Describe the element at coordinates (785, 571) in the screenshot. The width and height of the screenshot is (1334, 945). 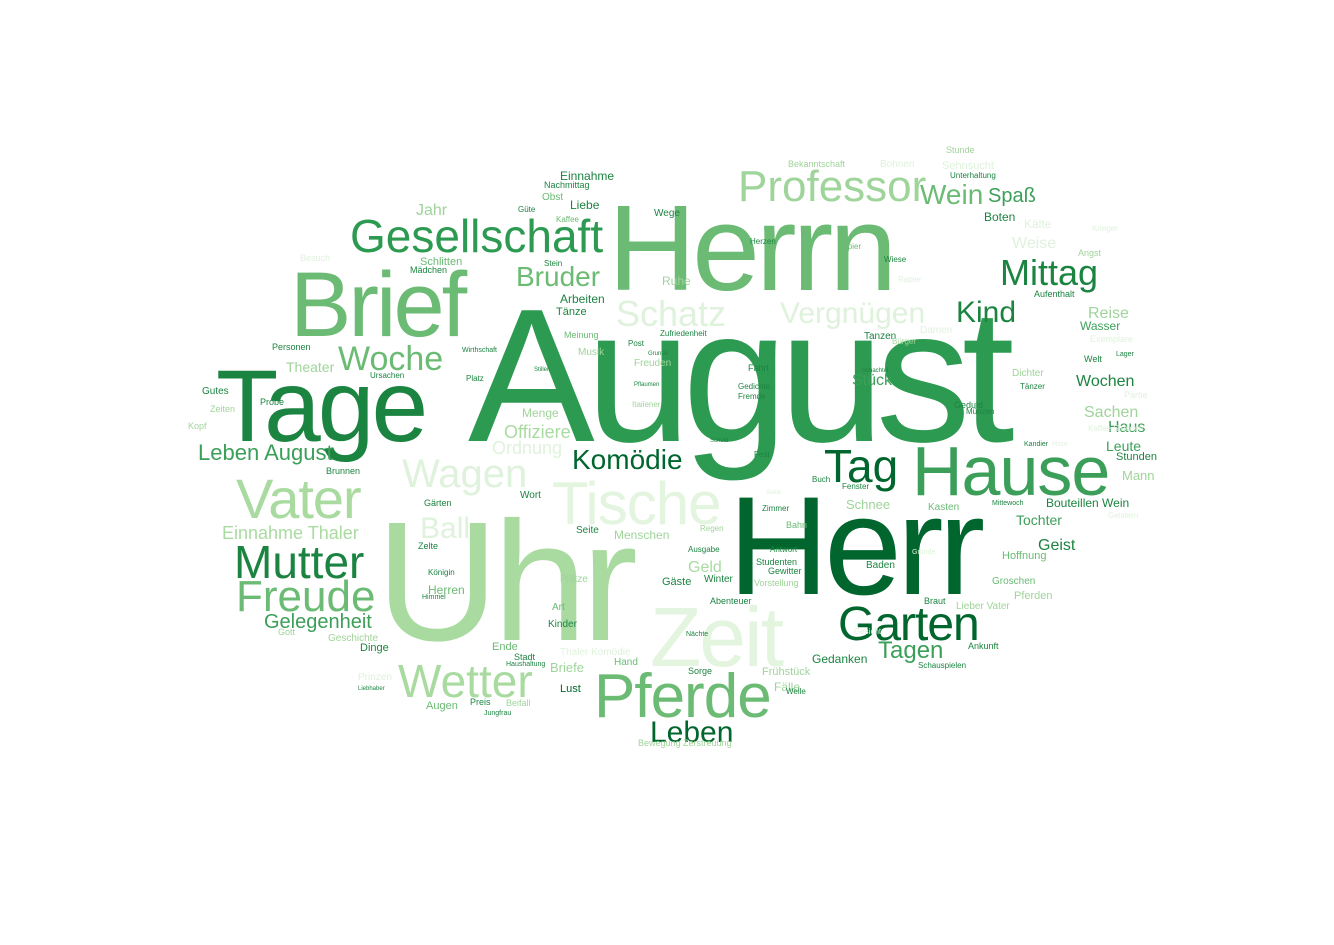
I see `cloud-word: Gewitter` at that location.